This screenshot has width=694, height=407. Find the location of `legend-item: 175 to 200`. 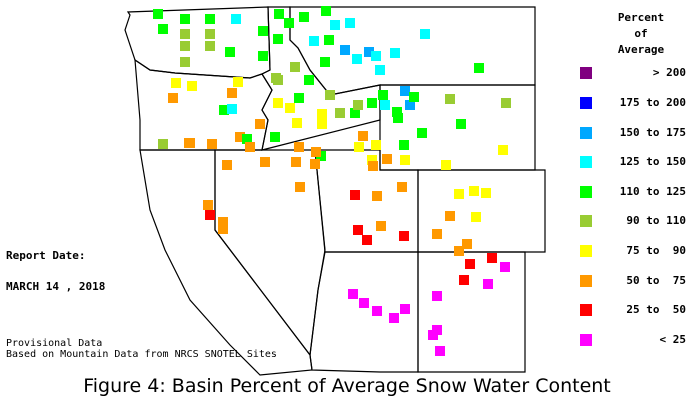

legend-item: 175 to 200 is located at coordinates (635, 103).